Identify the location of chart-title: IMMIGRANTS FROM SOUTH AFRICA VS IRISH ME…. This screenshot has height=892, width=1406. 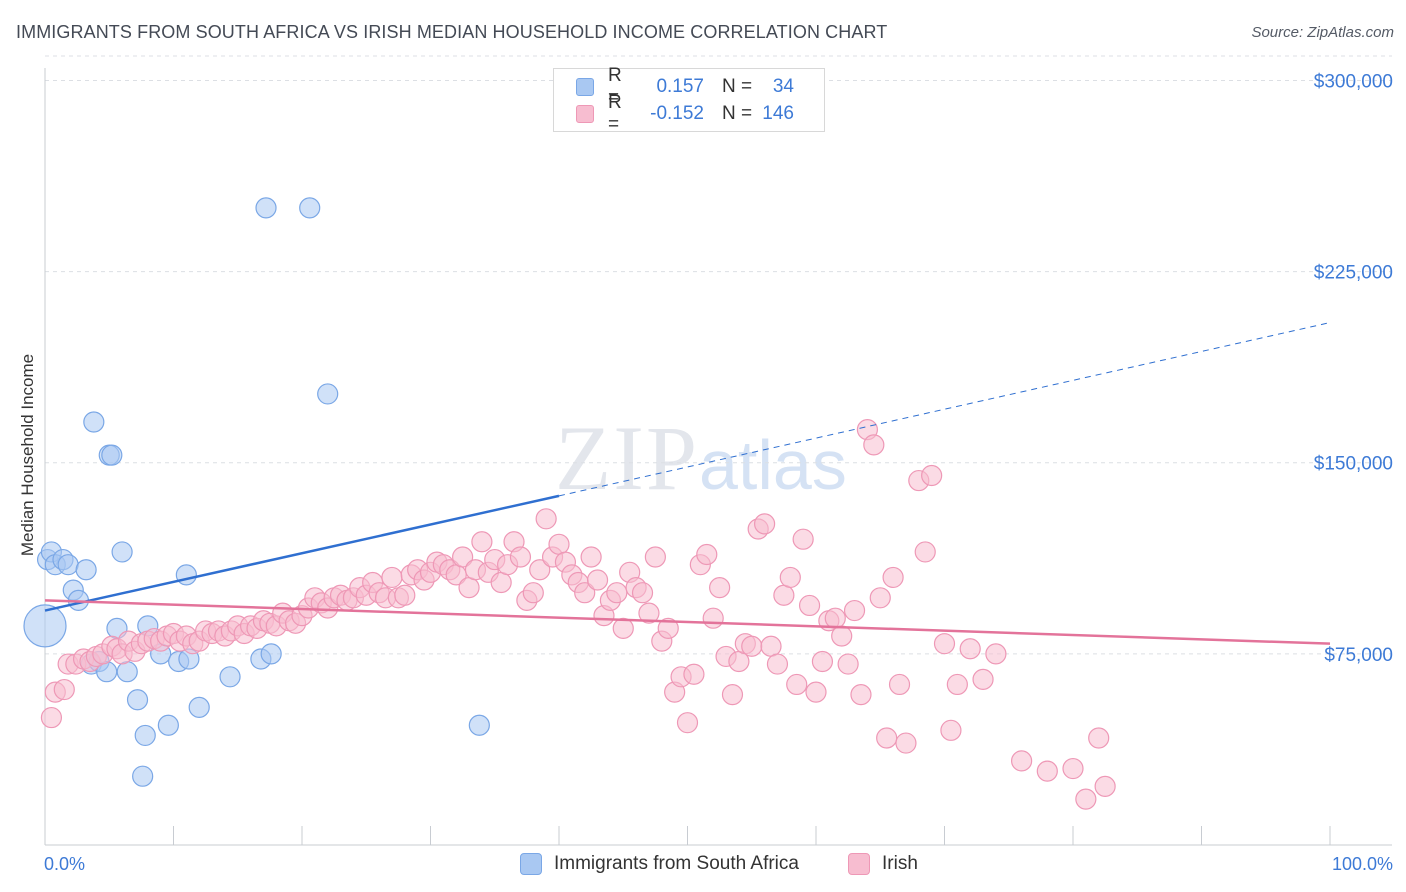
(452, 32).